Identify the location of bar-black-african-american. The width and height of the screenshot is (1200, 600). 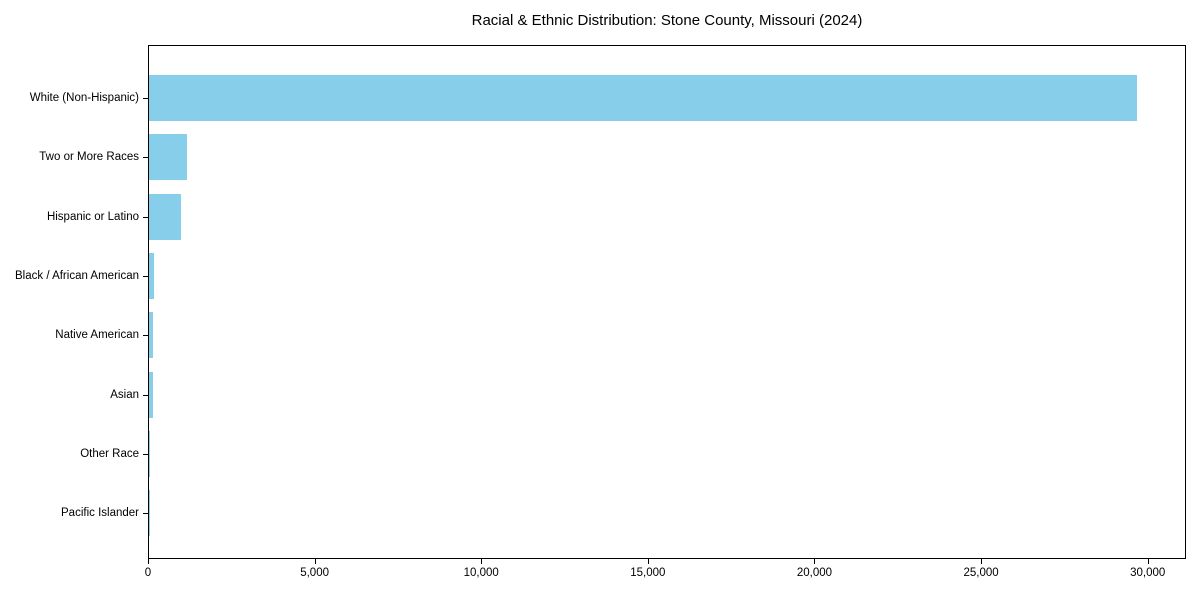
(151, 275).